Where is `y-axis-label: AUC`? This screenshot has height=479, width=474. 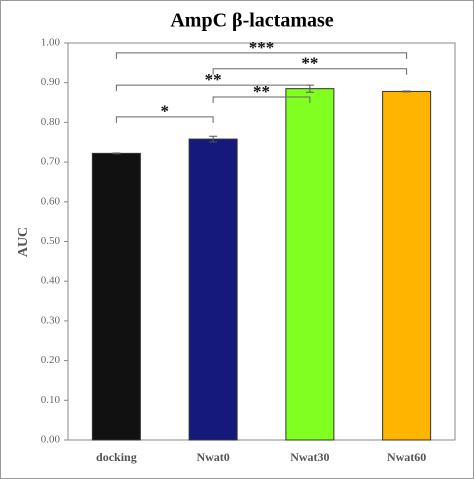
y-axis-label: AUC is located at coordinates (23, 242).